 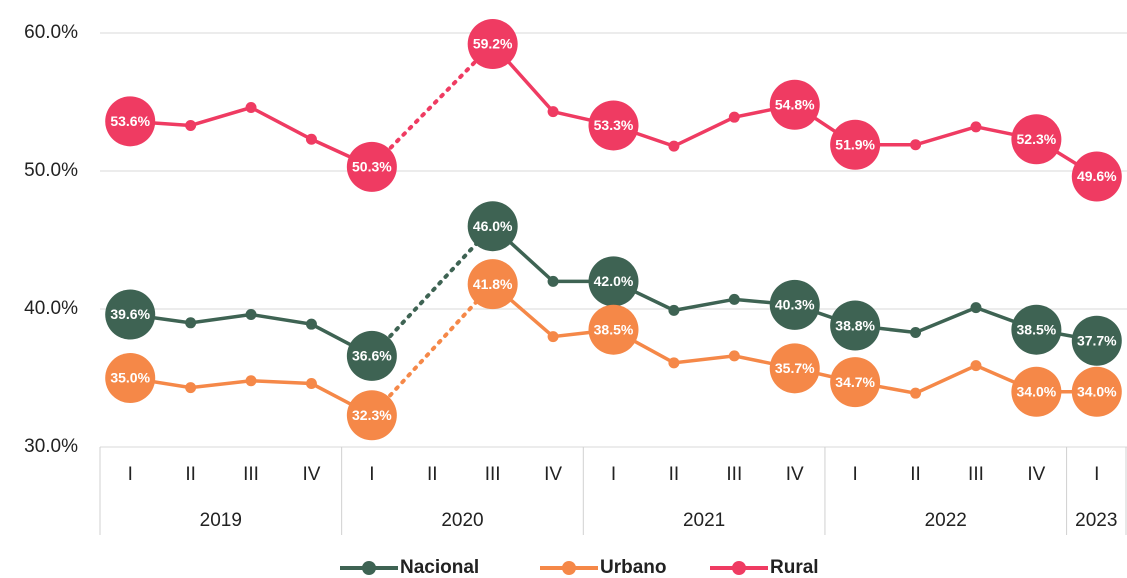 I want to click on data-label: 53.3%, so click(x=614, y=125).